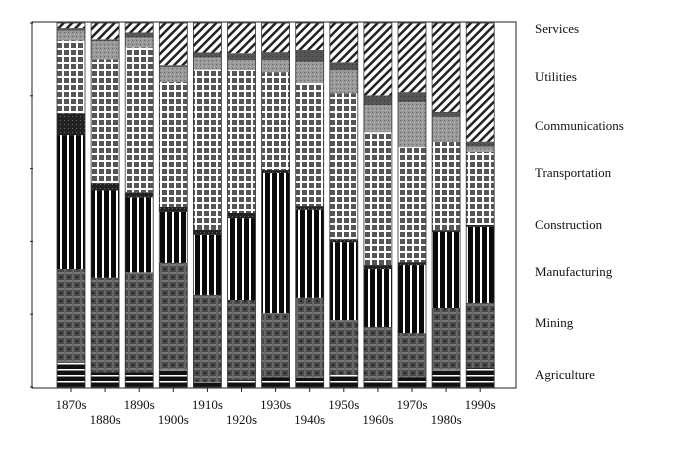 This screenshot has width=696, height=453. I want to click on bar-segment-manufacturing-1870s, so click(71, 202).